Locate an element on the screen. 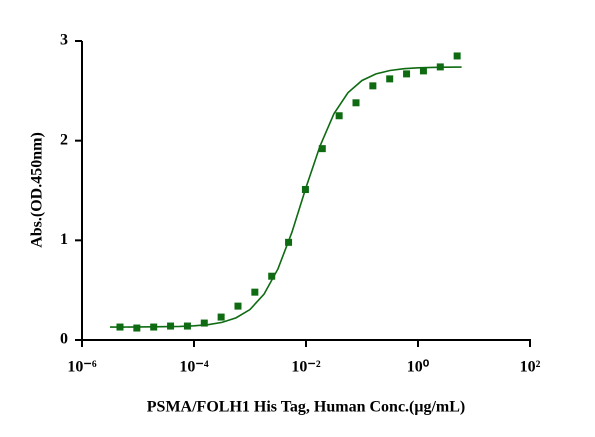 This screenshot has width=595, height=437. x-tick-label: 10⁻⁴ is located at coordinates (193, 367).